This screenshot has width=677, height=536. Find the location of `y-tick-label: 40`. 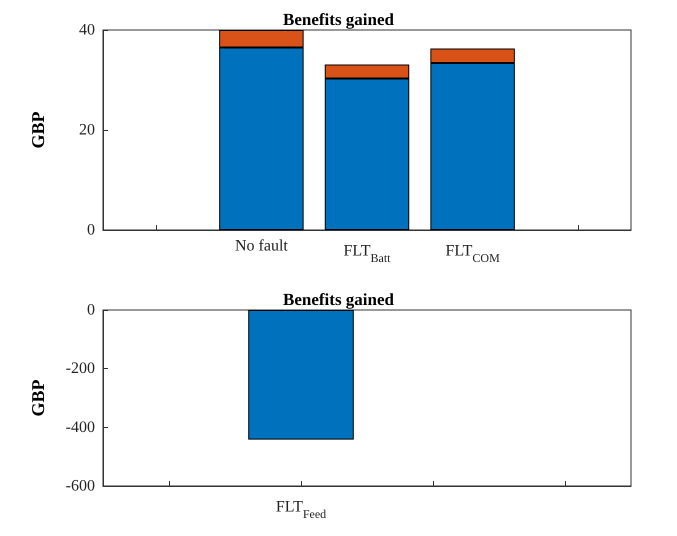

y-tick-label: 40 is located at coordinates (87, 30).